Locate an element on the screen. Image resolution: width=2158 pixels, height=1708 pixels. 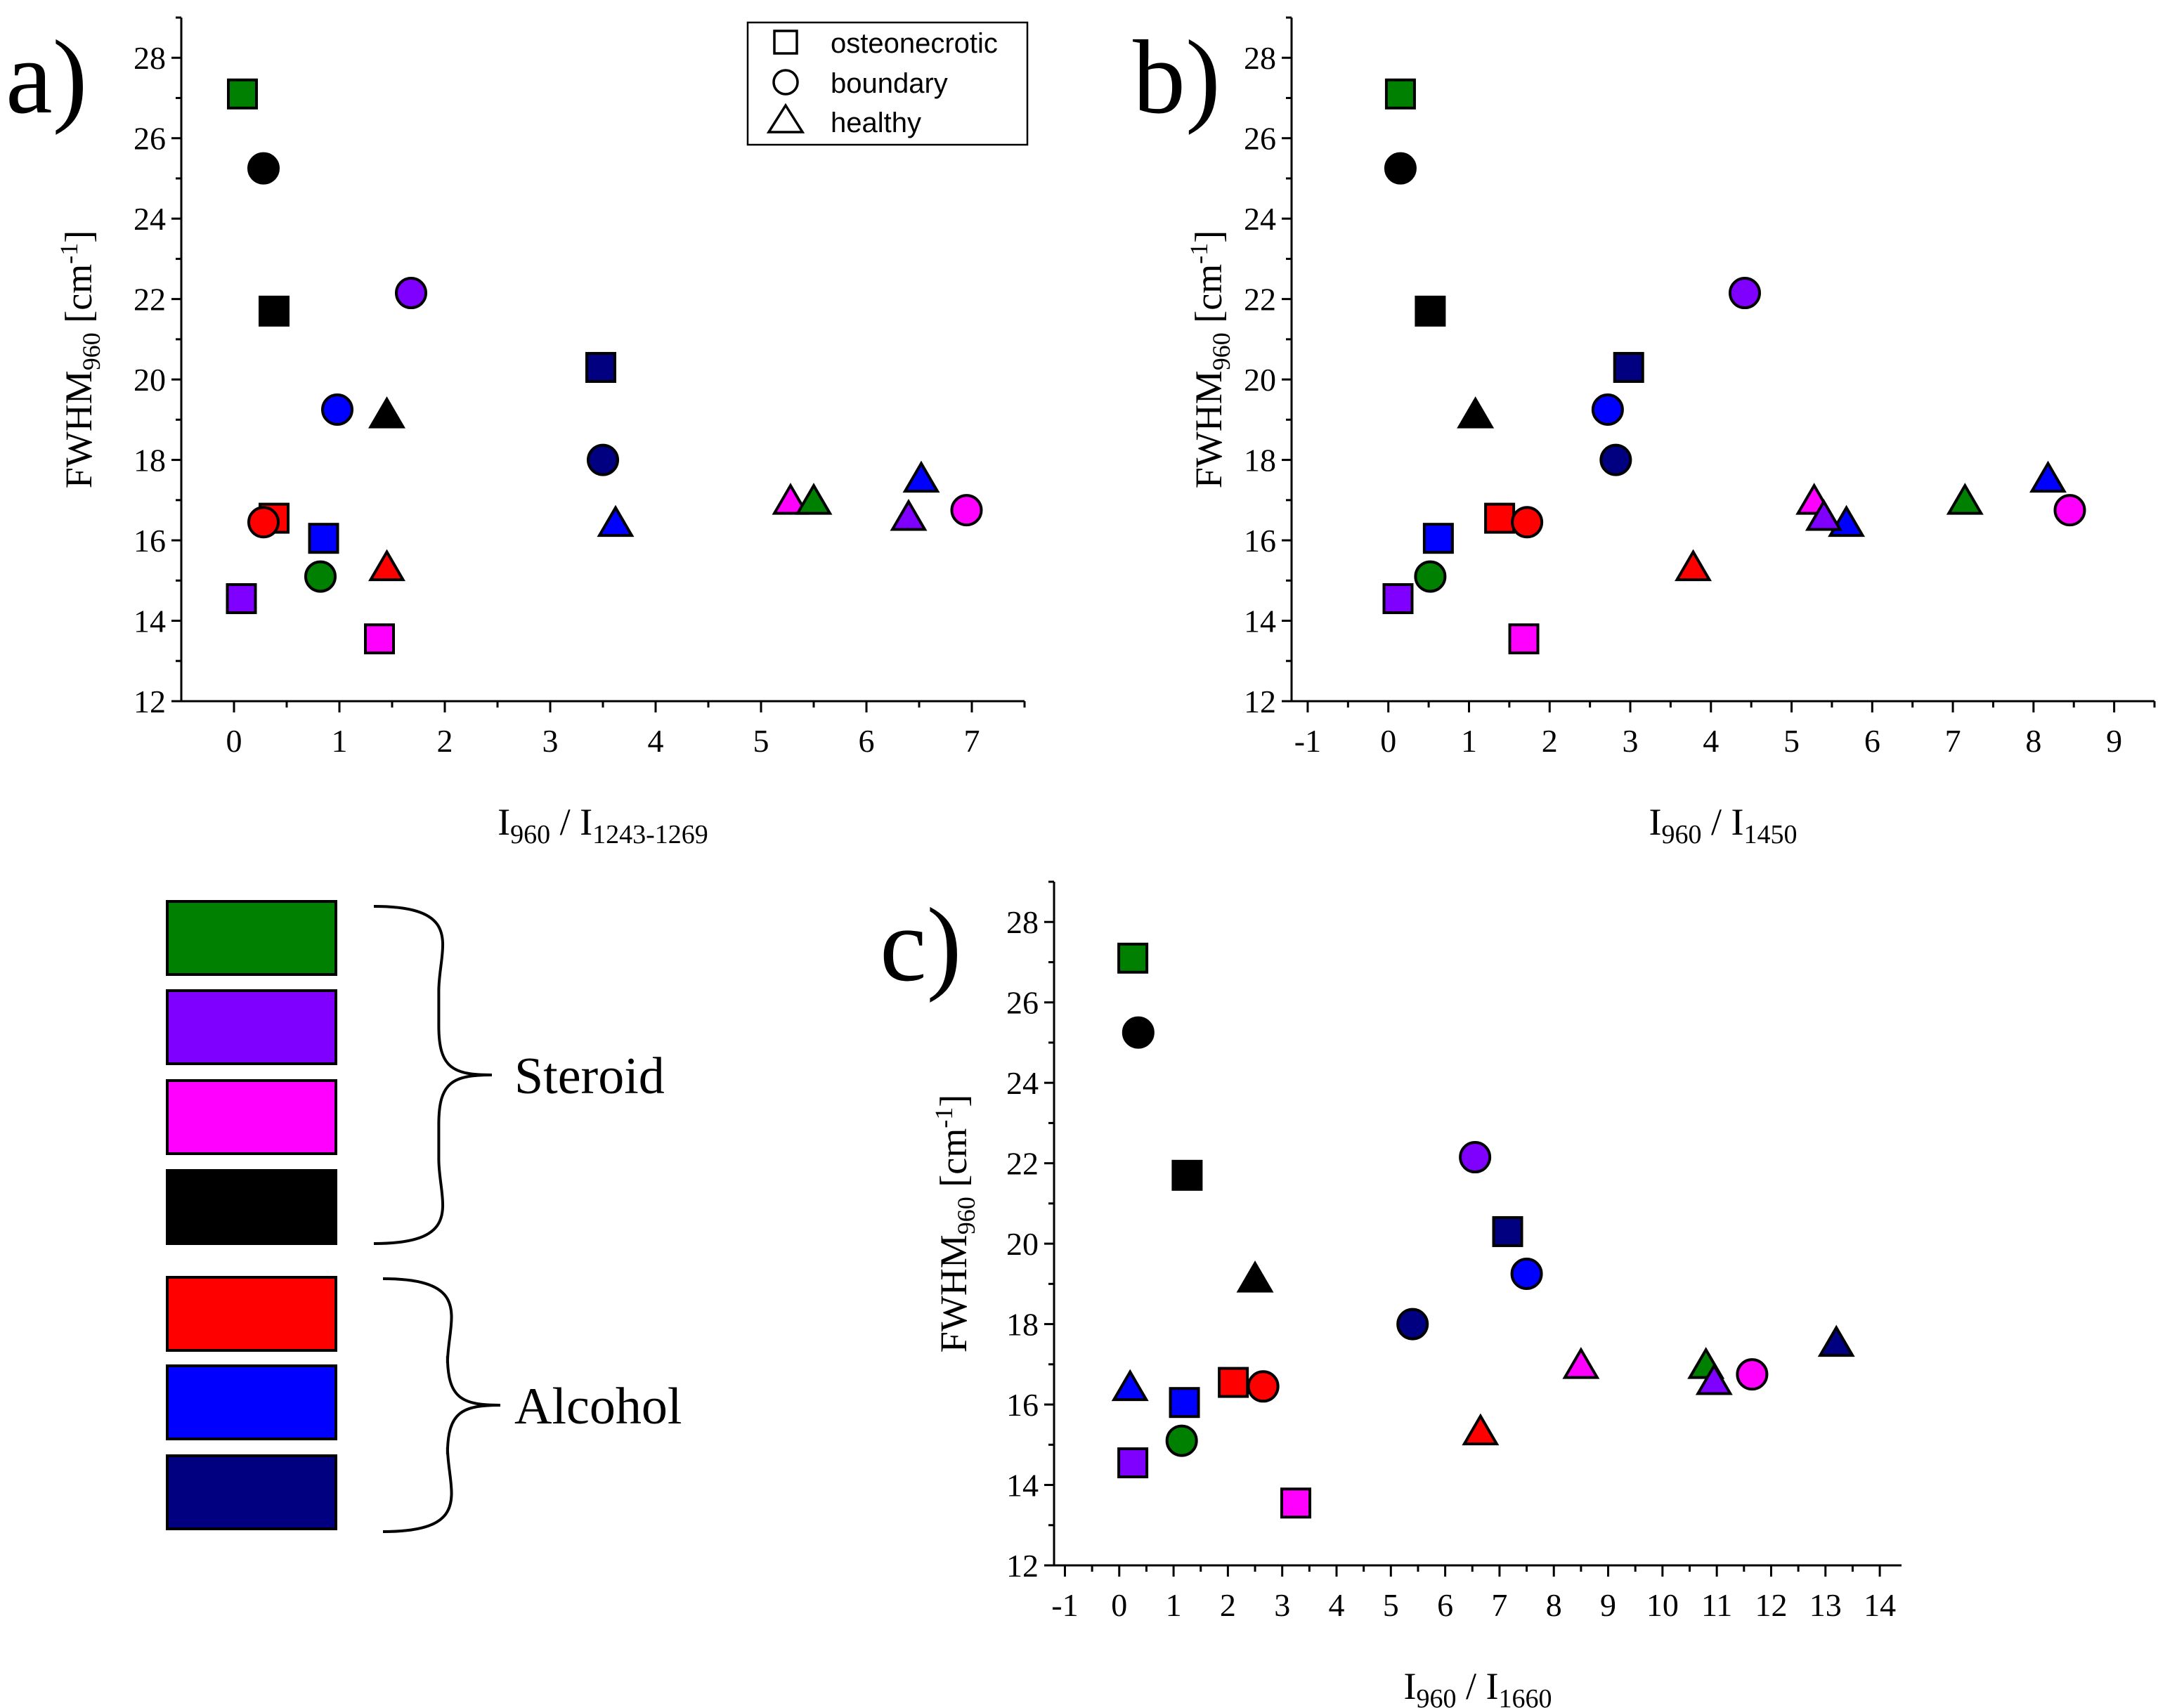
legend-circle-icon is located at coordinates (785, 82).